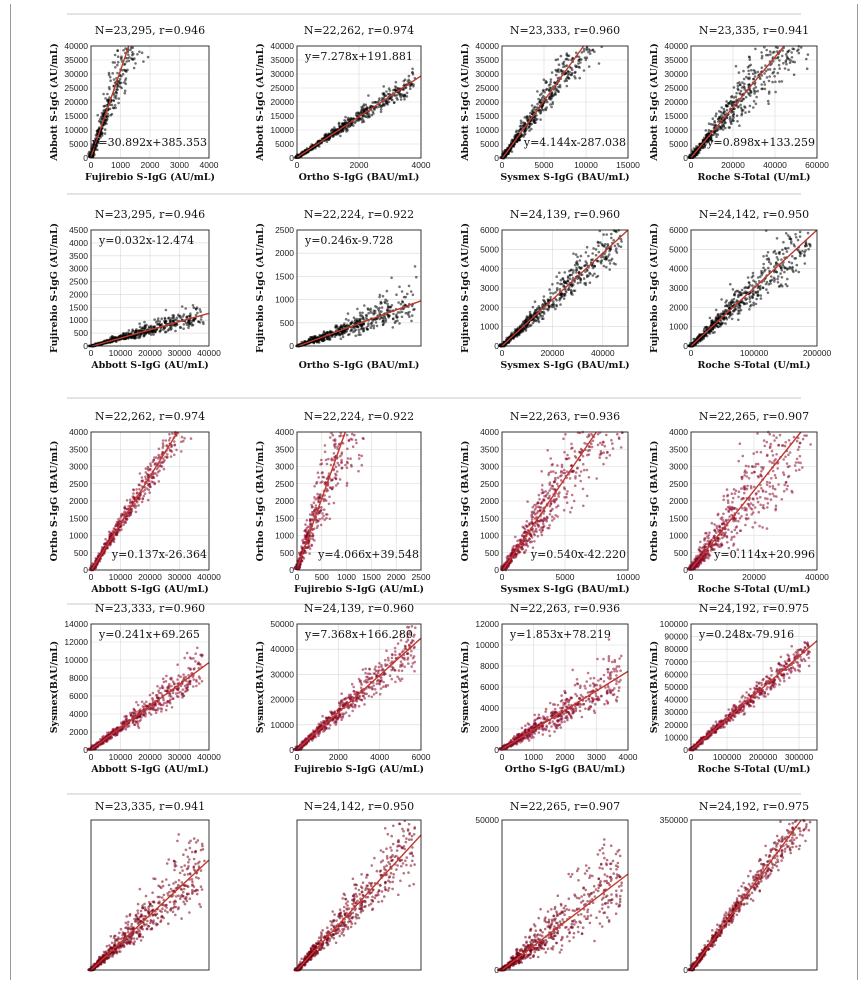 Image resolution: width=864 pixels, height=984 pixels. Describe the element at coordinates (359, 365) in the screenshot. I see `x-axis-label: Ortho S-IgG (BAU/mL)` at that location.